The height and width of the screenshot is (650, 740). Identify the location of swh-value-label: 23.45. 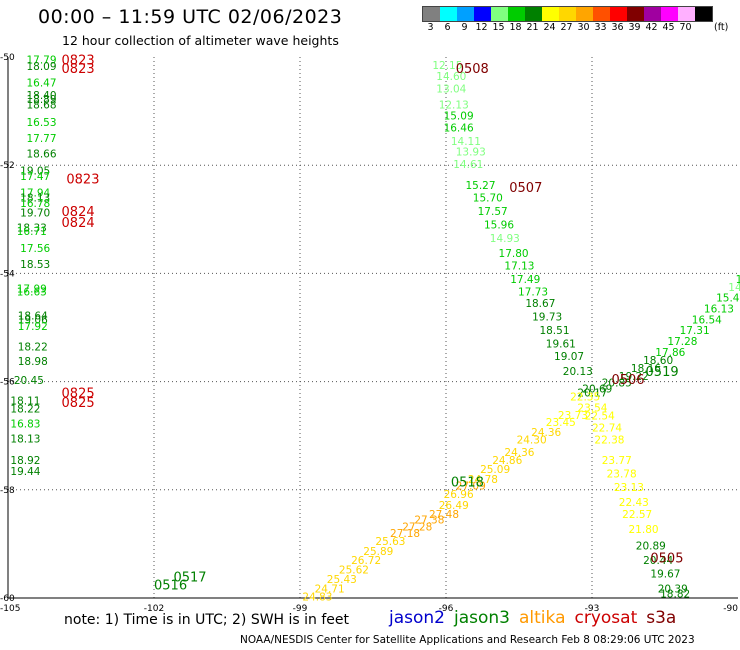
(561, 423).